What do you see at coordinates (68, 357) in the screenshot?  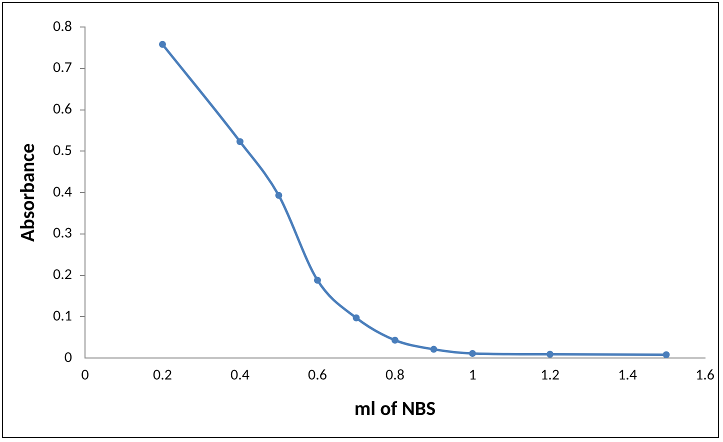 I see `y-tick-label: 0` at bounding box center [68, 357].